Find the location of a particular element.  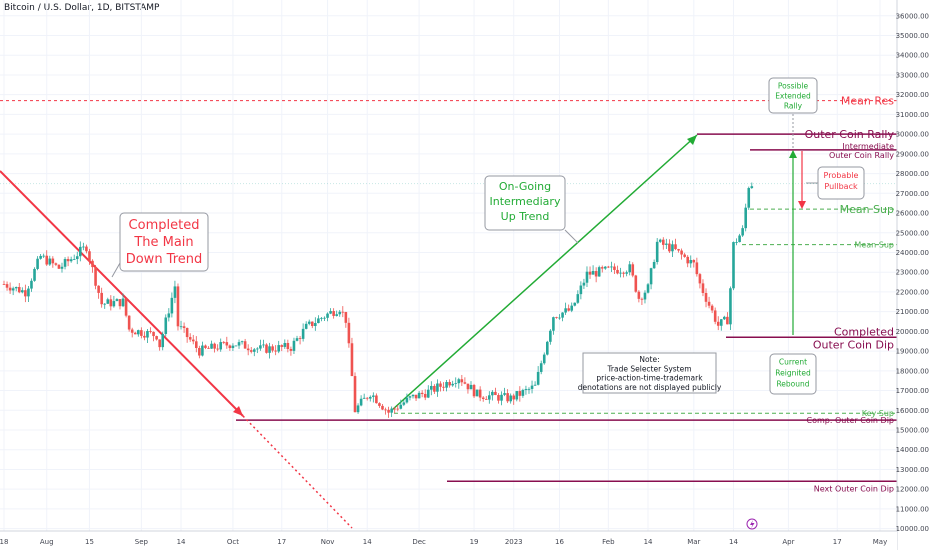

y-tick-label: 21000.00 is located at coordinates (912, 312).